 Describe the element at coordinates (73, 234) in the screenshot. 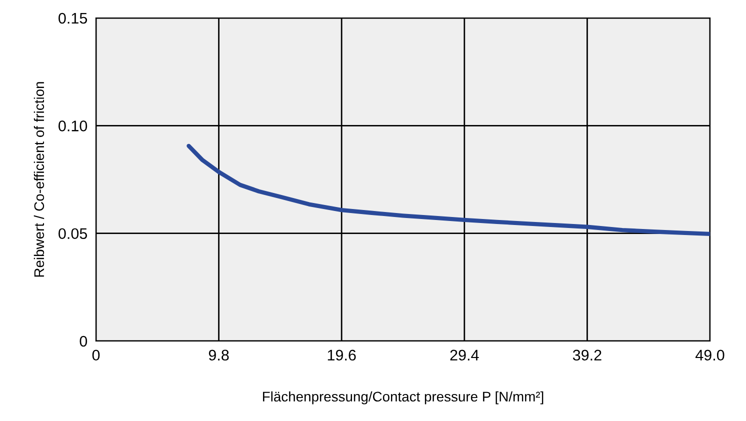

I see `y-tick-label: 0.05` at that location.